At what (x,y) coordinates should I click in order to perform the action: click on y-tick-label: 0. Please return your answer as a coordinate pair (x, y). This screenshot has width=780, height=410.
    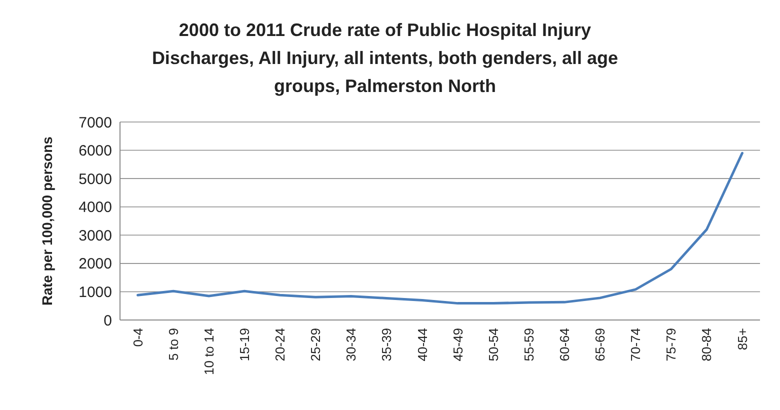
    Looking at the image, I should click on (108, 321).